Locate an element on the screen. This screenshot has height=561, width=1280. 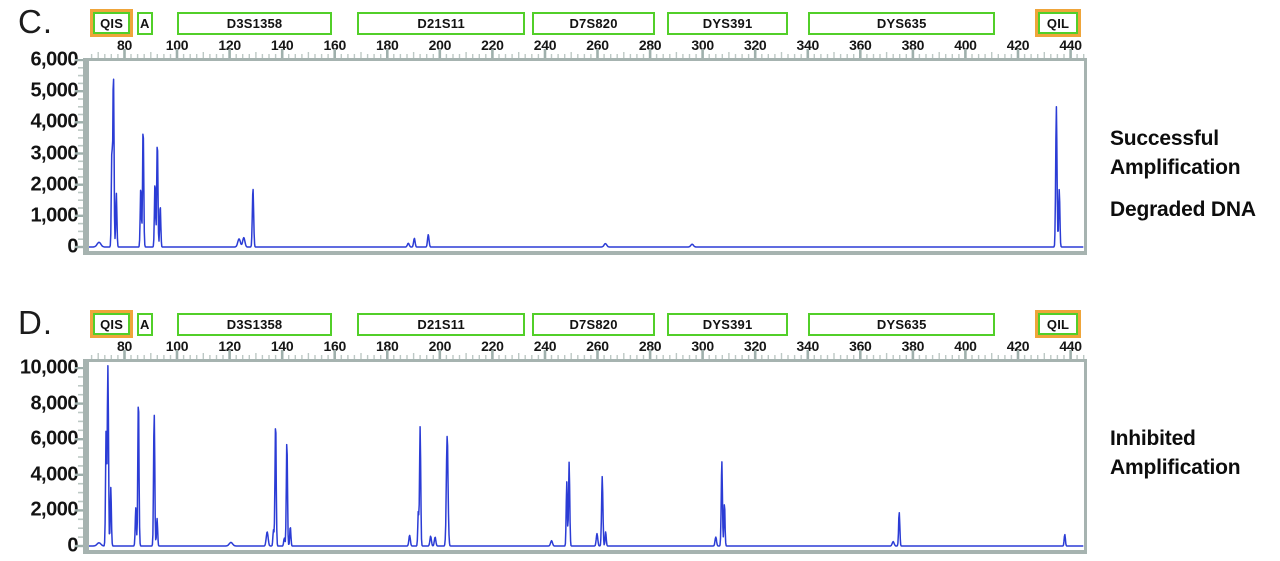
y-tick-label: 1,000 is located at coordinates (54, 215).